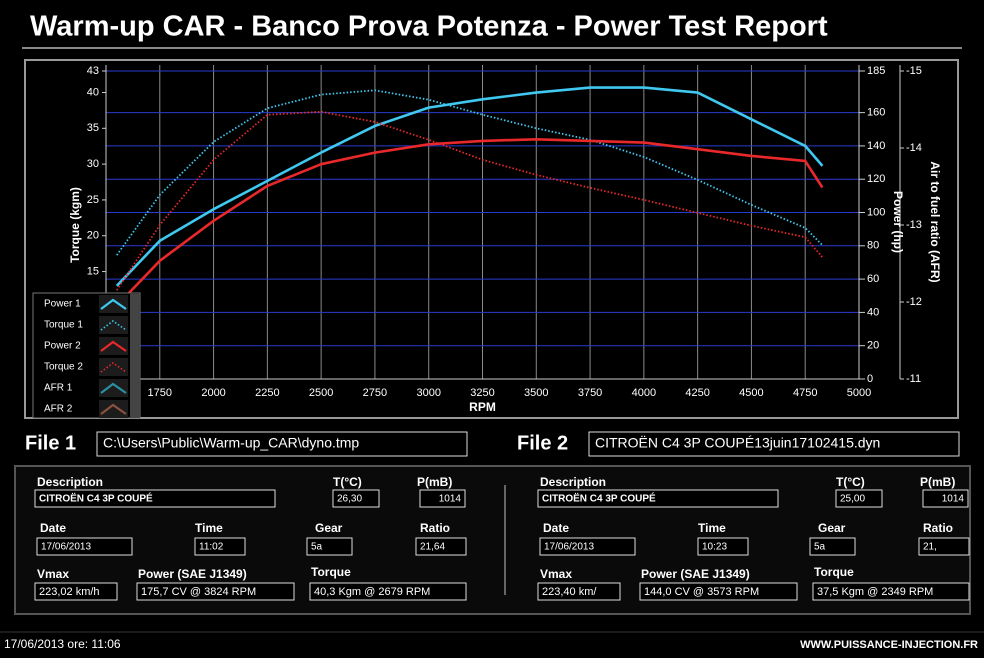  What do you see at coordinates (160, 393) in the screenshot?
I see `x-tick-label: 1750` at bounding box center [160, 393].